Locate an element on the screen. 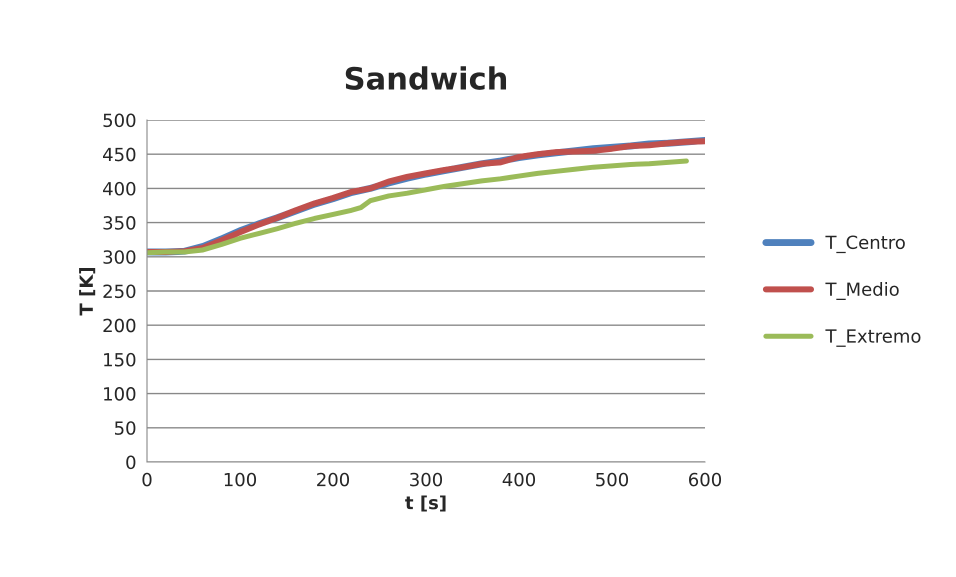 The height and width of the screenshot is (577, 956). x-tick-label: 300 is located at coordinates (426, 479).